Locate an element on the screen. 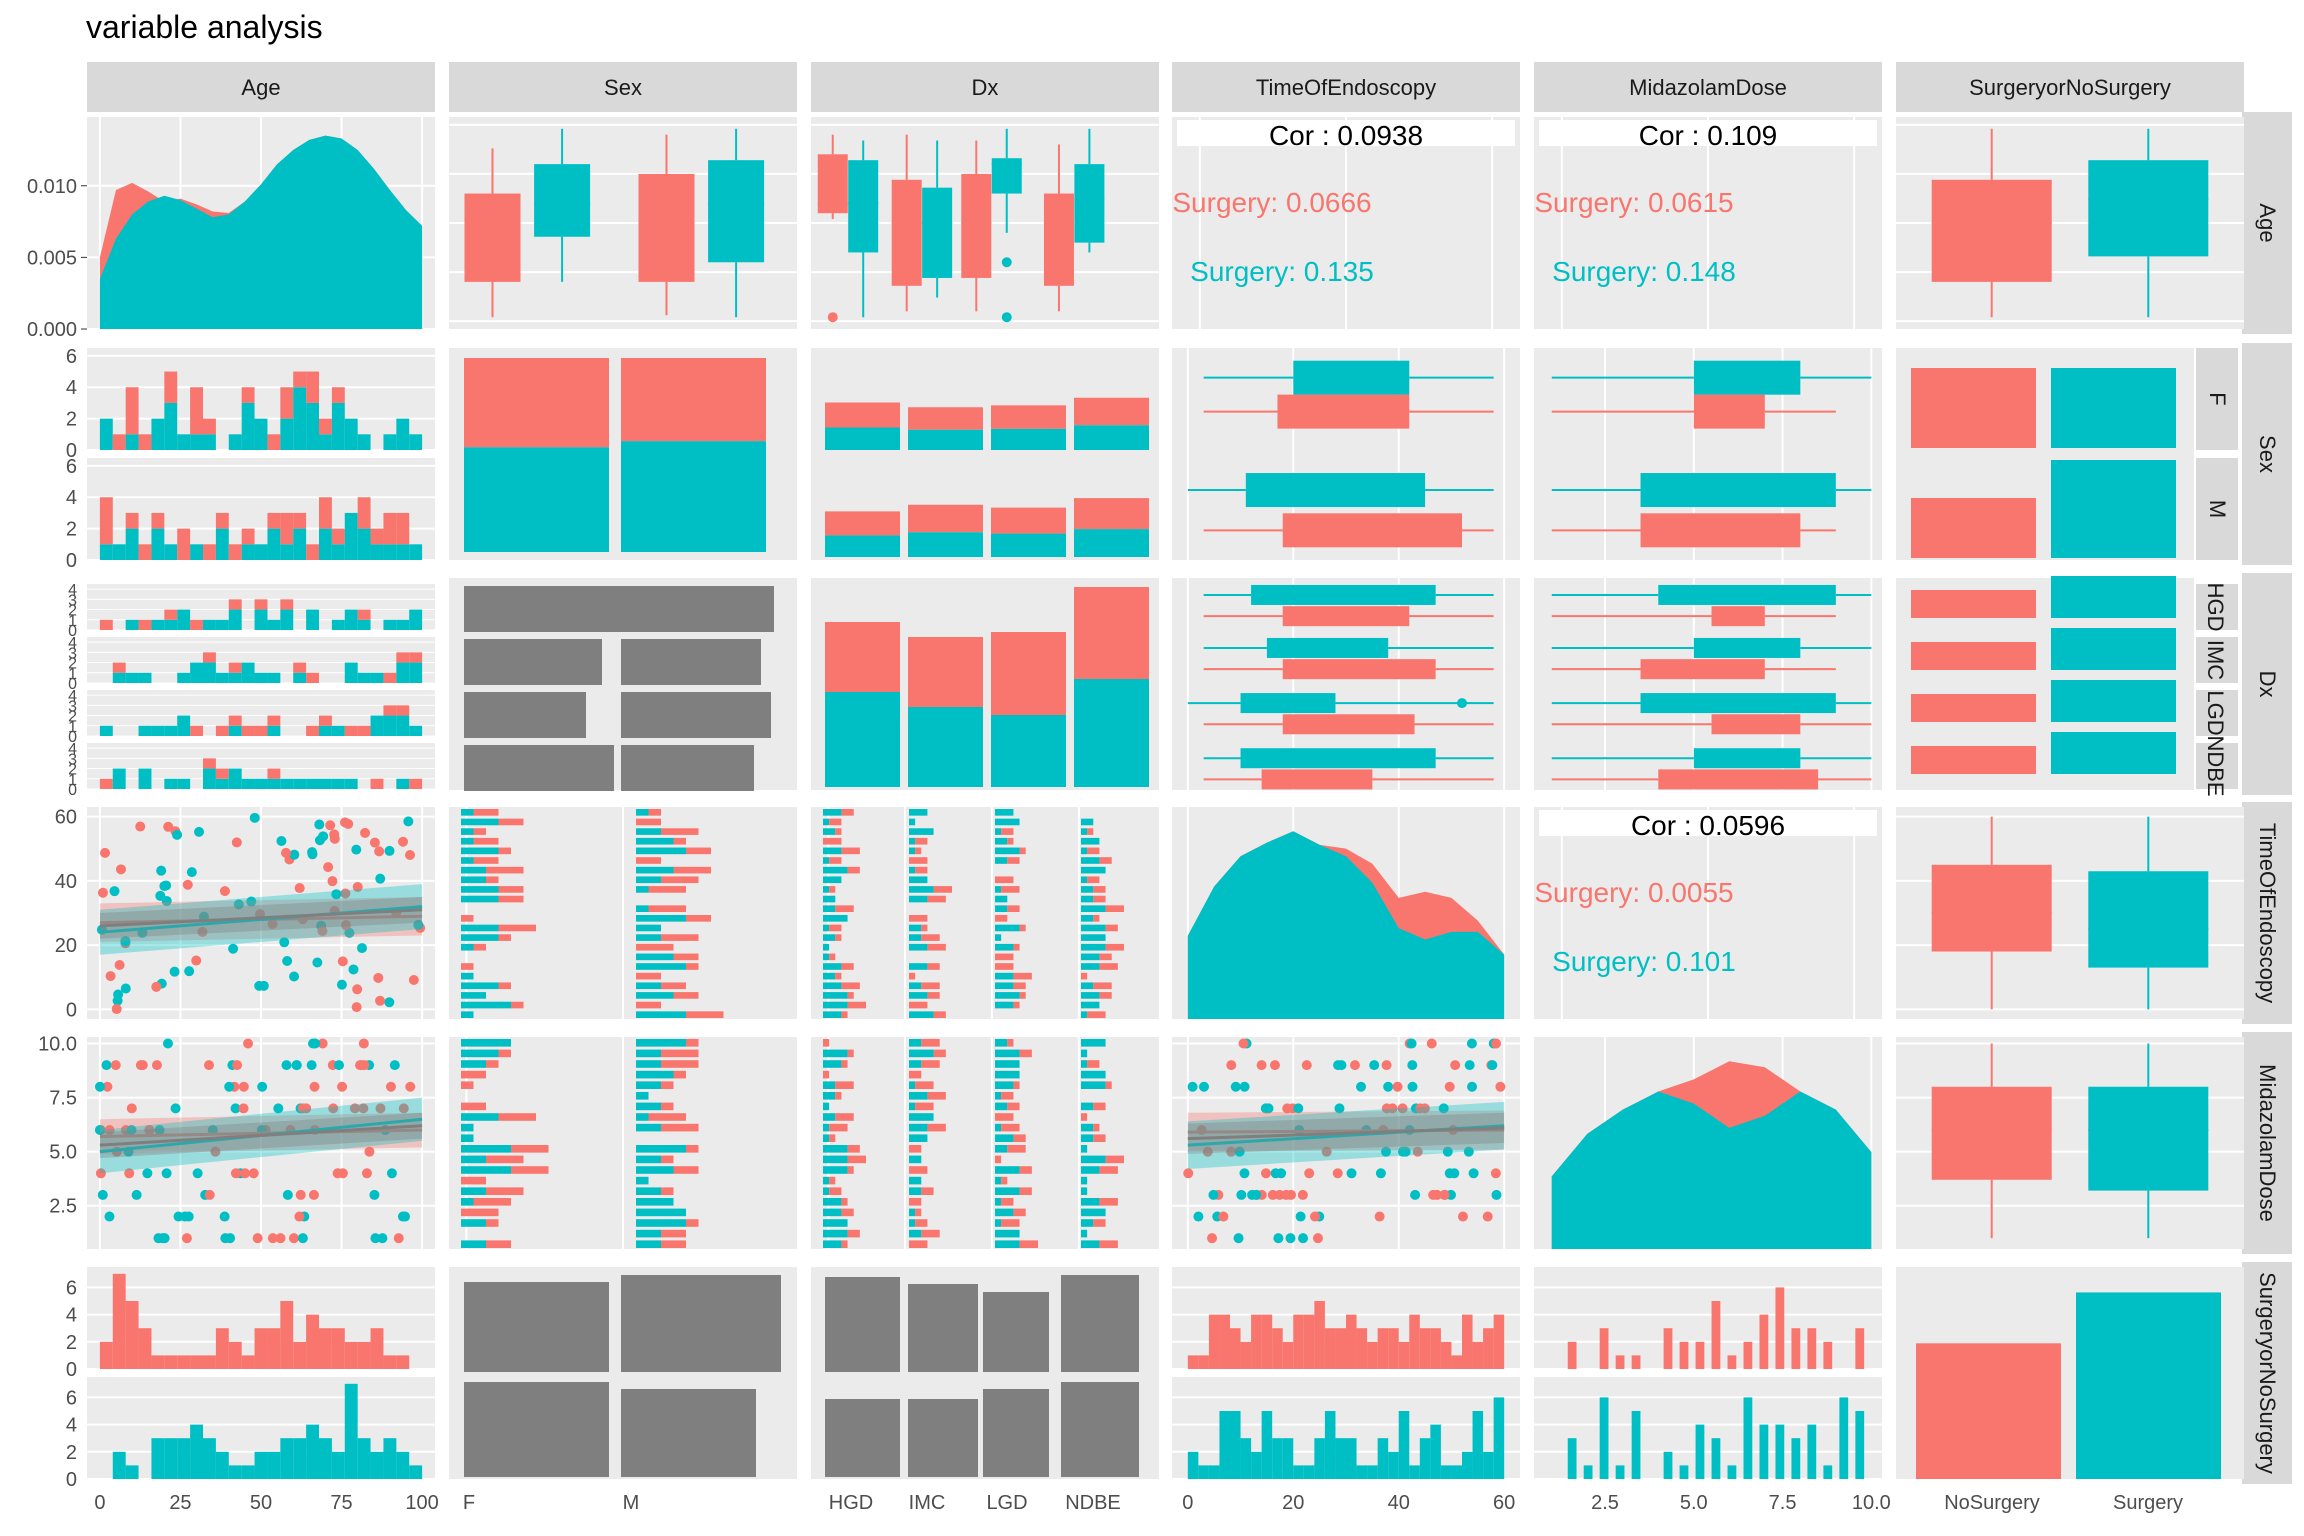 This screenshot has height=1536, width=2304. mid-dx-box-ndbe-surgery-box is located at coordinates (1747, 758).